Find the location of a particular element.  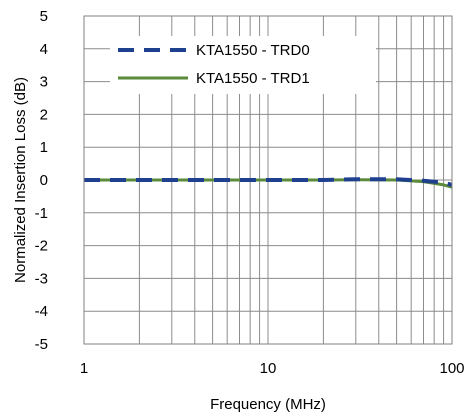

x-tick-label: 1 is located at coordinates (84, 368).